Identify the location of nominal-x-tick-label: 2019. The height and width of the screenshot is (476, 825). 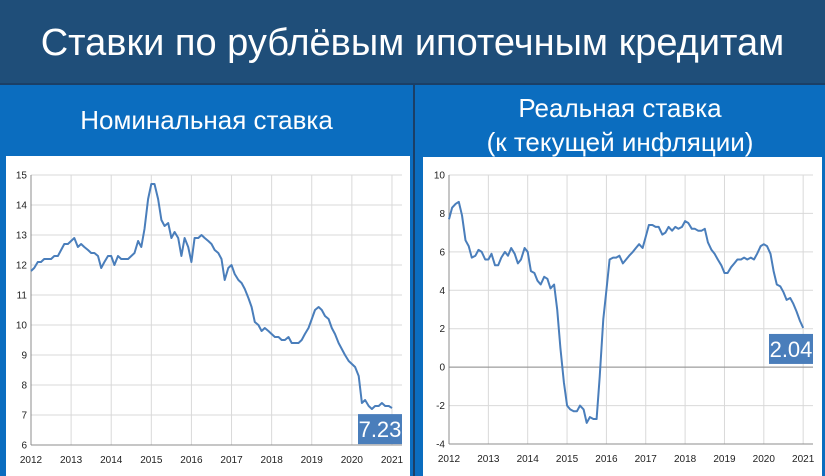
(312, 460).